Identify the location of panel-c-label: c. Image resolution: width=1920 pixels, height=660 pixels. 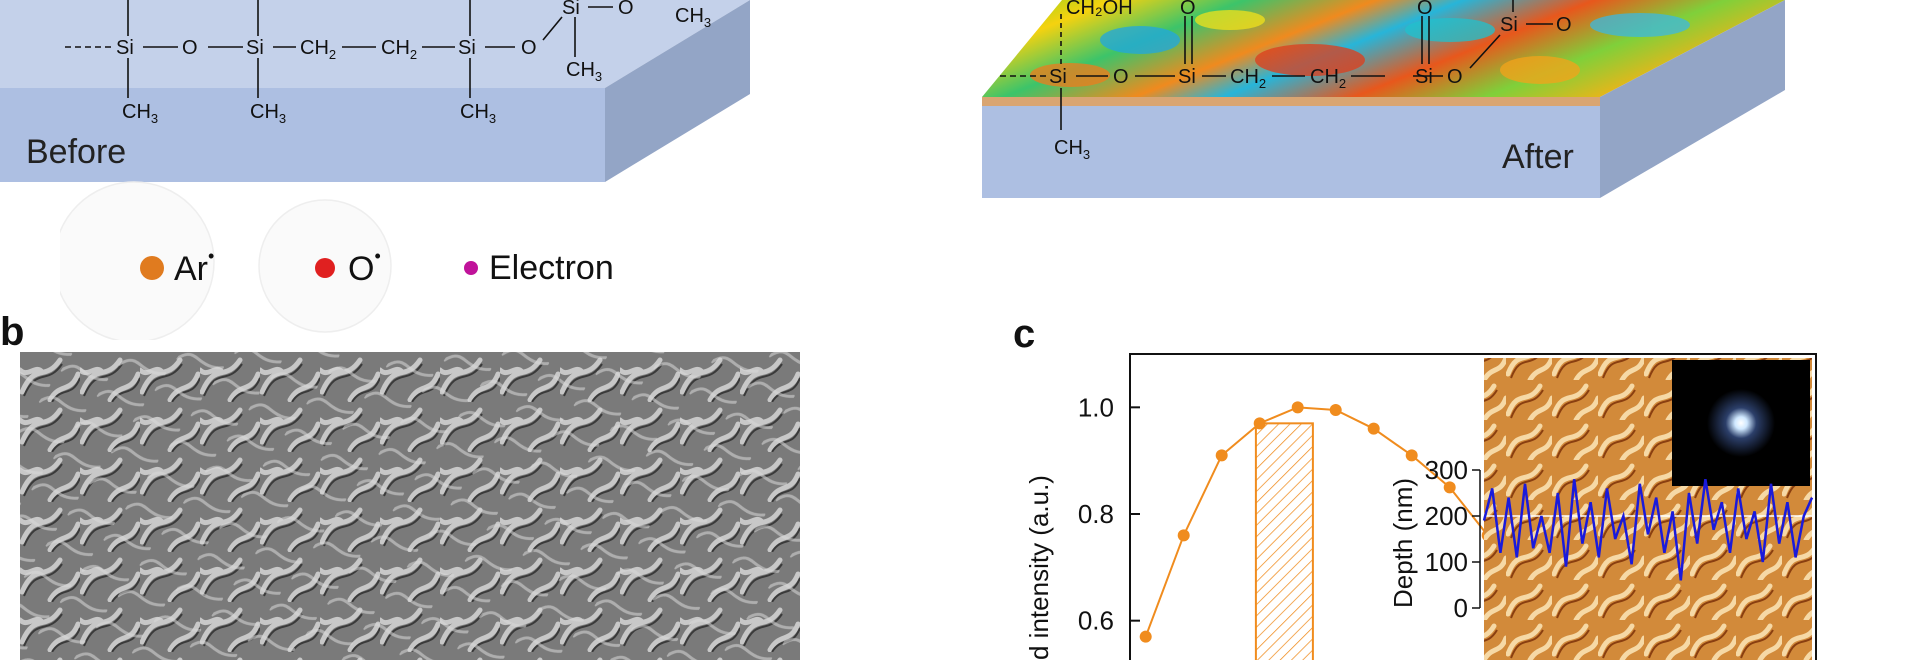
(1024, 334).